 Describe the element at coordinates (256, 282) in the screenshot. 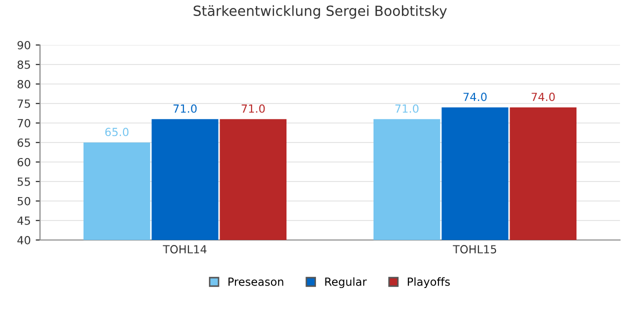

I see `legend-label: Preseason` at that location.